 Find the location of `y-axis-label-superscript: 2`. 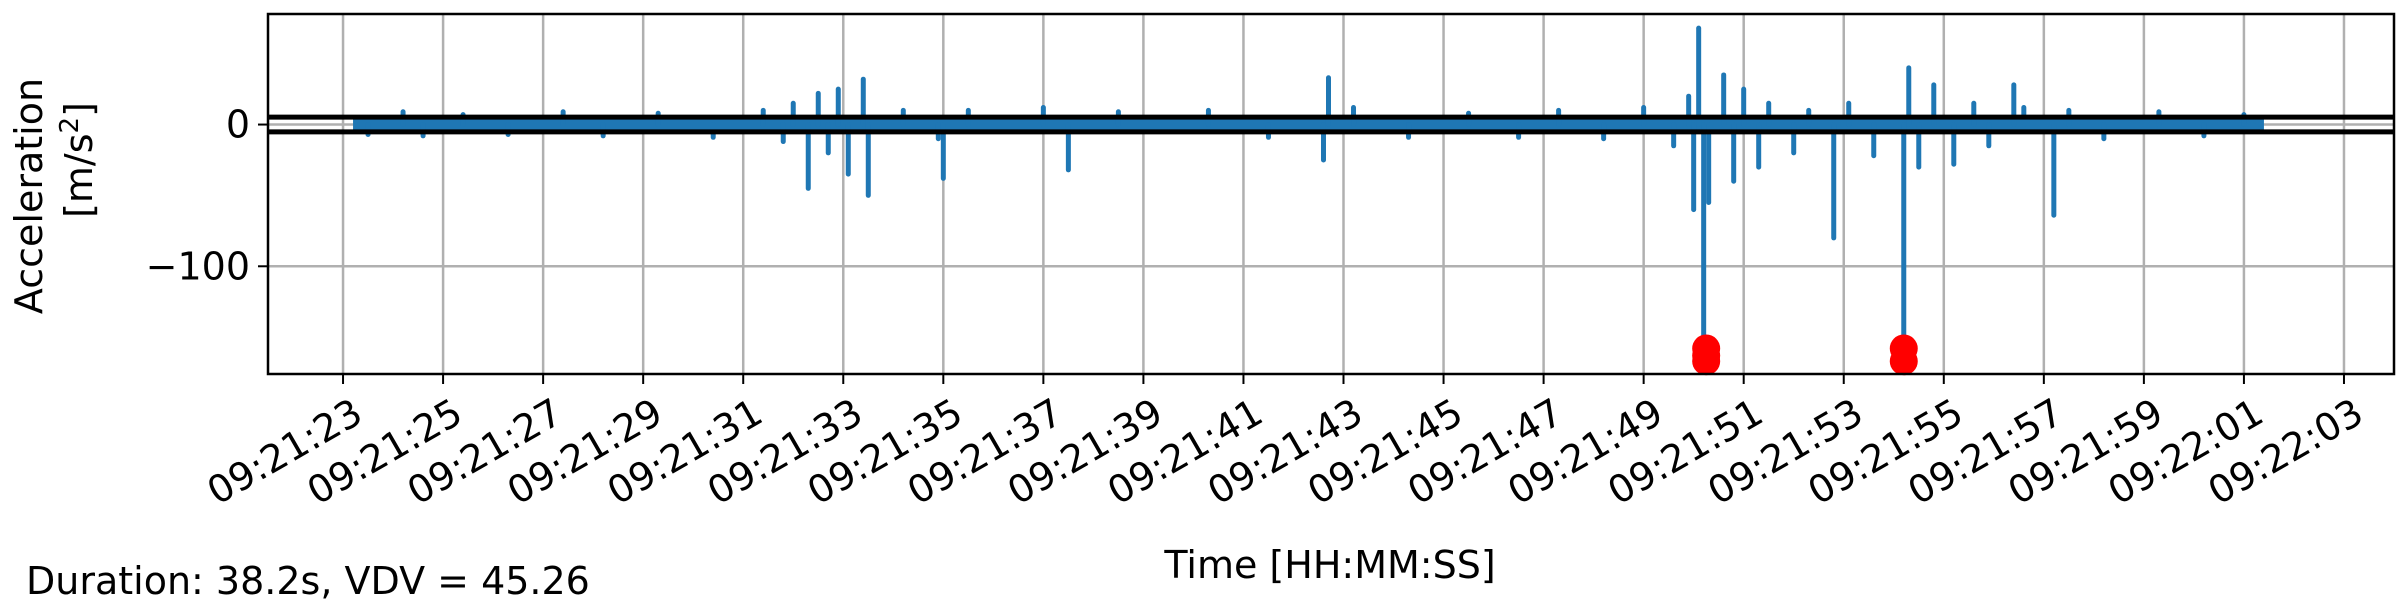

y-axis-label-superscript: 2 is located at coordinates (70, 125).